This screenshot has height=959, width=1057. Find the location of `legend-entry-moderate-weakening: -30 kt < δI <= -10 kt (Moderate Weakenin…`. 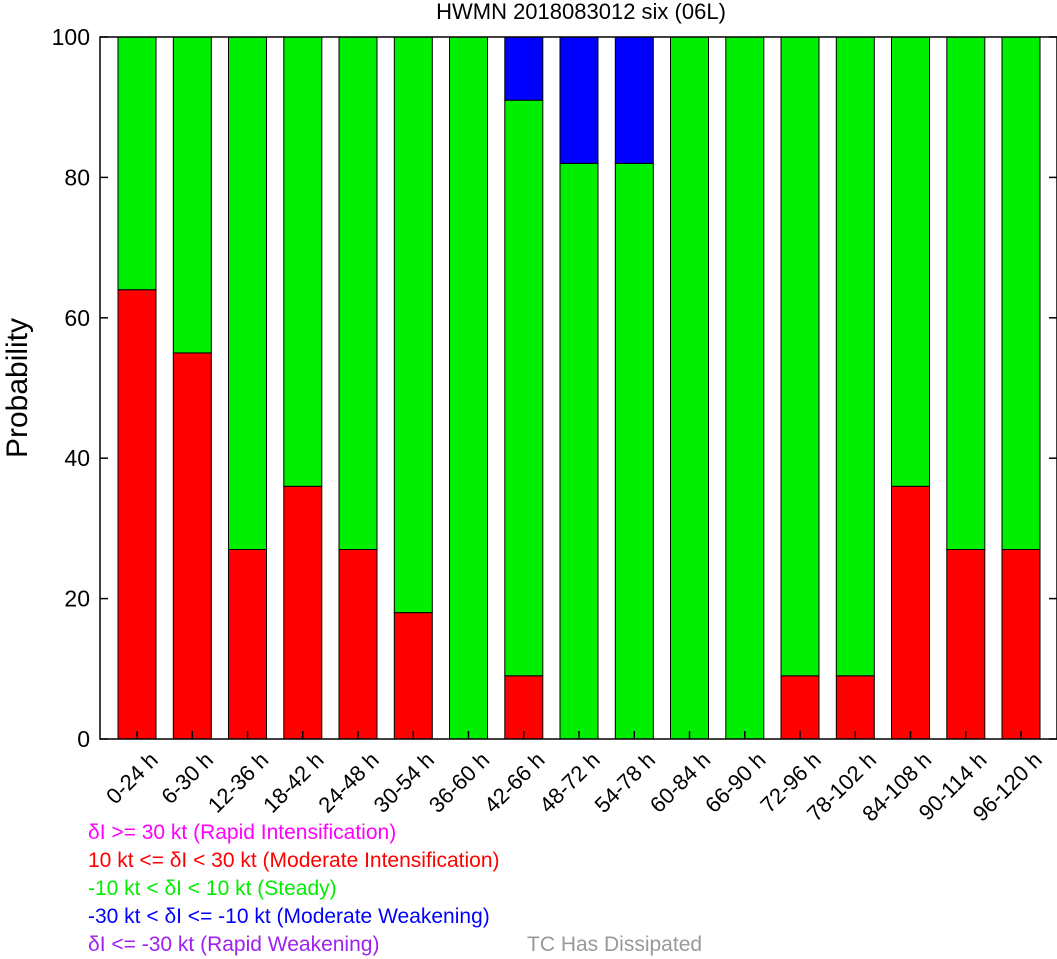

legend-entry-moderate-weakening: -30 kt < δI <= -10 kt (Moderate Weakenin… is located at coordinates (289, 916).